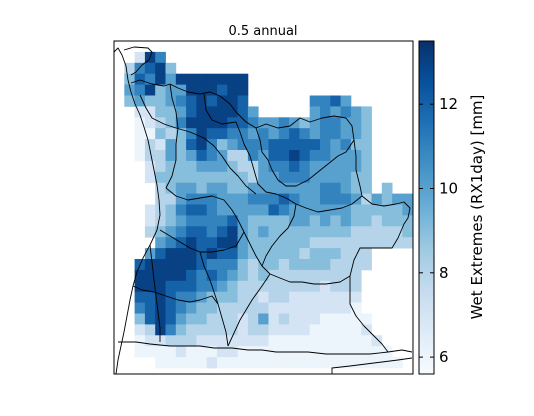 The width and height of the screenshot is (534, 416). What do you see at coordinates (444, 357) in the screenshot?
I see `colorbar-tick-label: 6` at bounding box center [444, 357].